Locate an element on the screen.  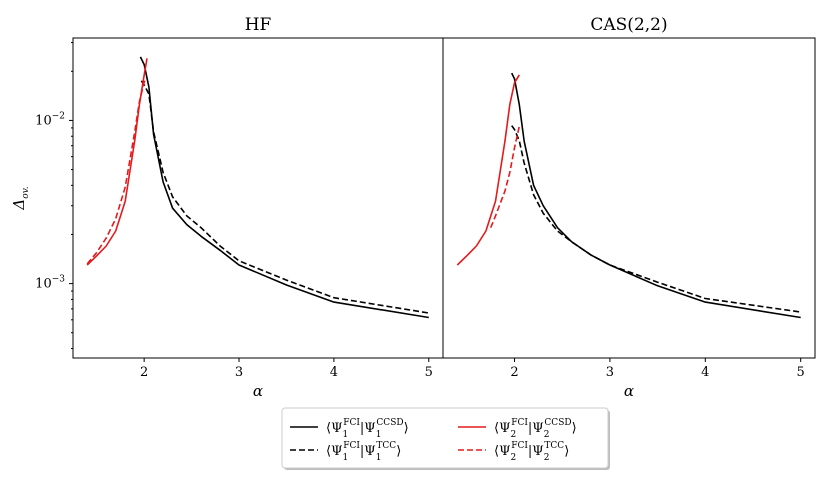
y-axis-label-text: Δov. is located at coordinates (20, 198).